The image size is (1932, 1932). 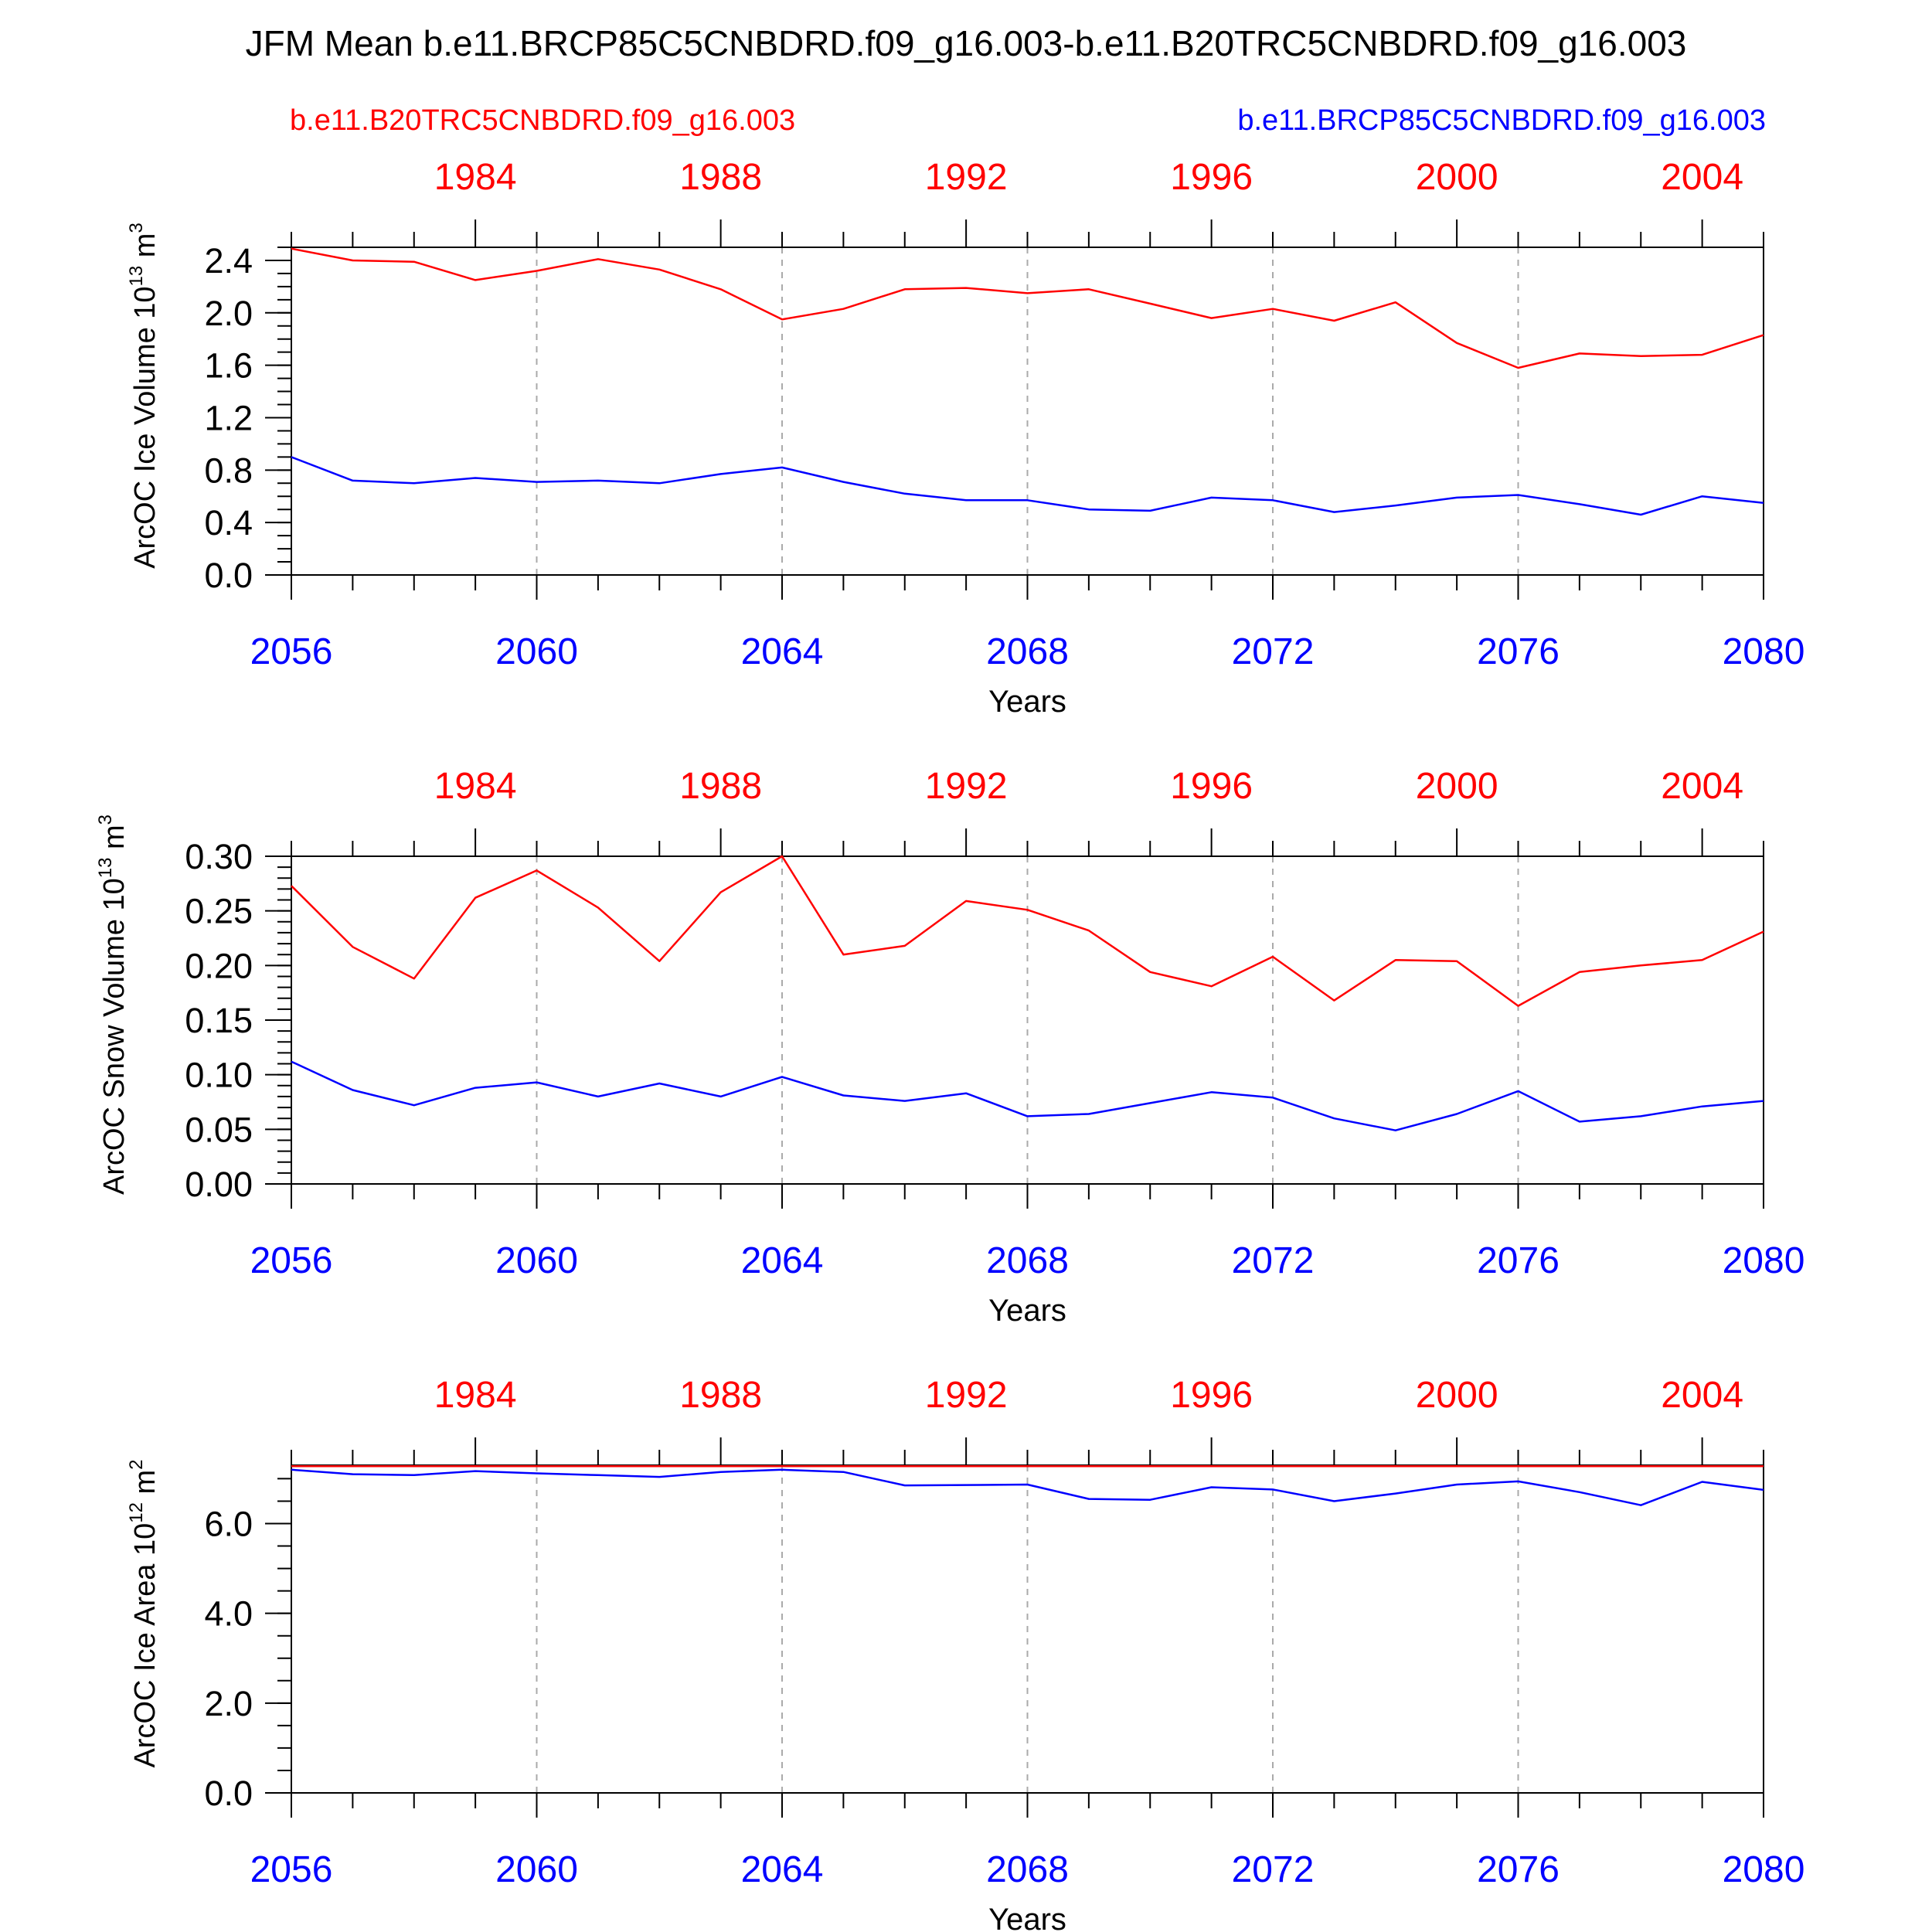 I want to click on y-tick-label: 0.4, so click(x=228, y=523).